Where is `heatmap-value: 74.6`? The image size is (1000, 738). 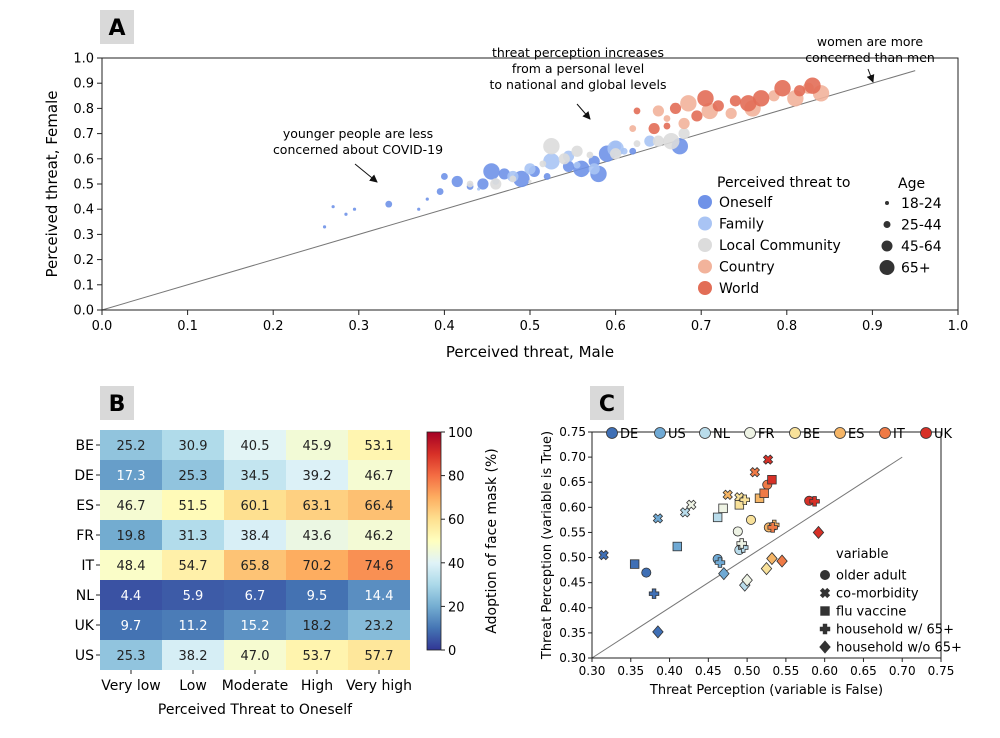
heatmap-value: 74.6 is located at coordinates (379, 566).